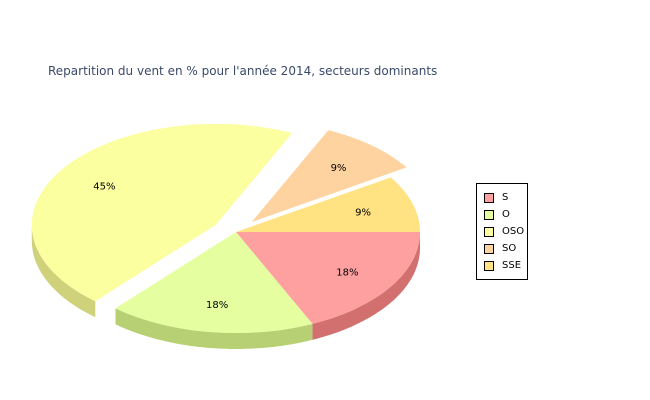 This screenshot has height=400, width=650. Describe the element at coordinates (347, 272) in the screenshot. I see `slice-label-s: 18%` at that location.